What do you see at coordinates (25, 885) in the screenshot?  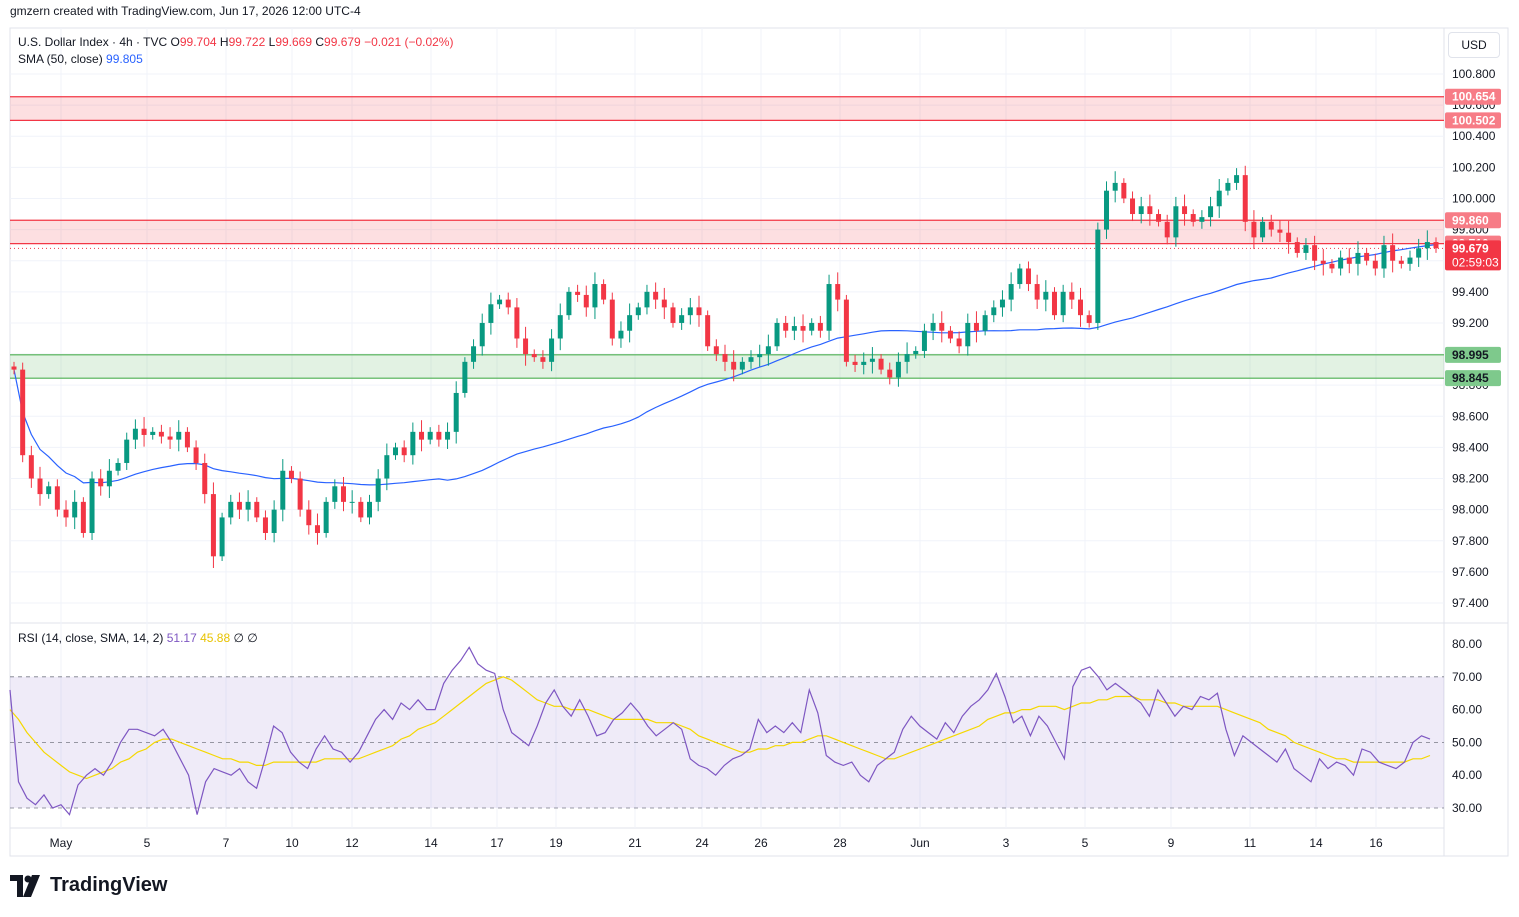 I see `tradingview-logo-icon` at bounding box center [25, 885].